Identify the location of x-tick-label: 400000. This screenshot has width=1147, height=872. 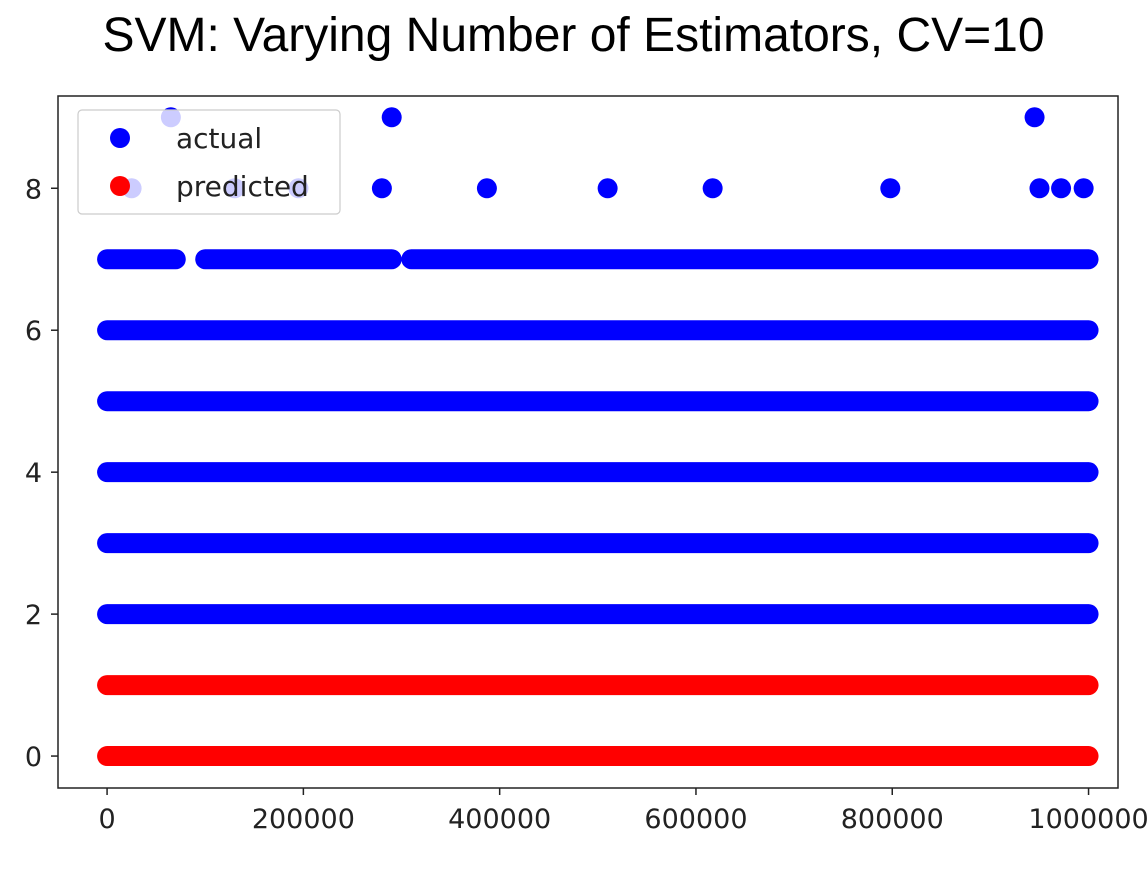
(499, 819).